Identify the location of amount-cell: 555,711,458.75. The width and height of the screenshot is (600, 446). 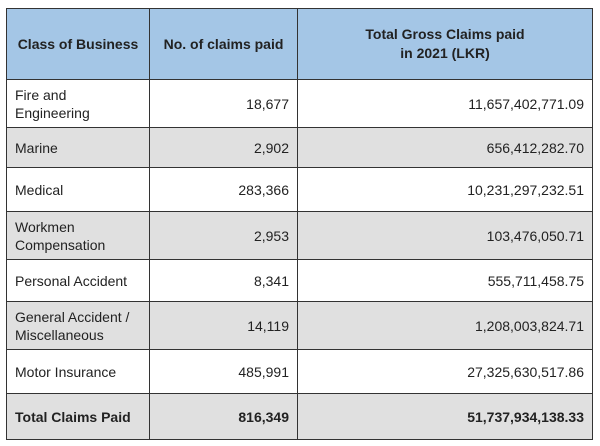
(445, 280).